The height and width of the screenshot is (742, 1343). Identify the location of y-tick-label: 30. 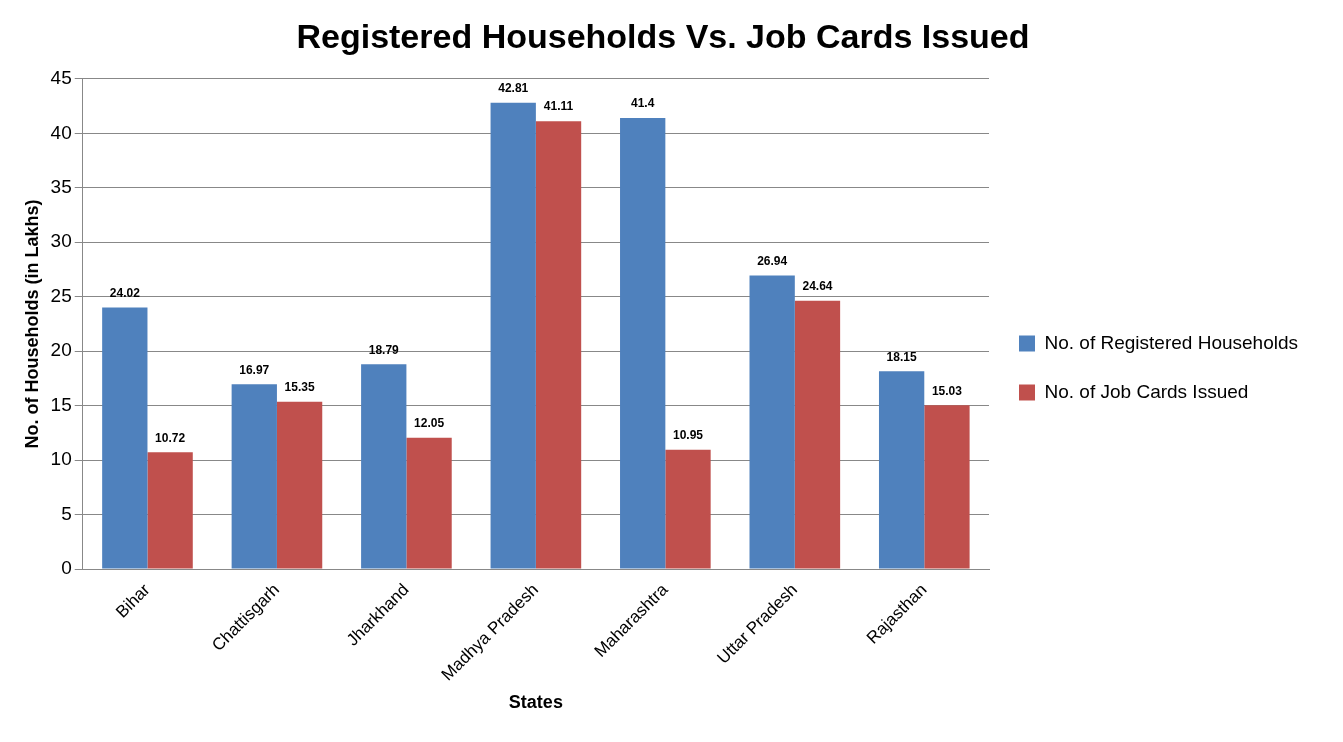
(61, 241).